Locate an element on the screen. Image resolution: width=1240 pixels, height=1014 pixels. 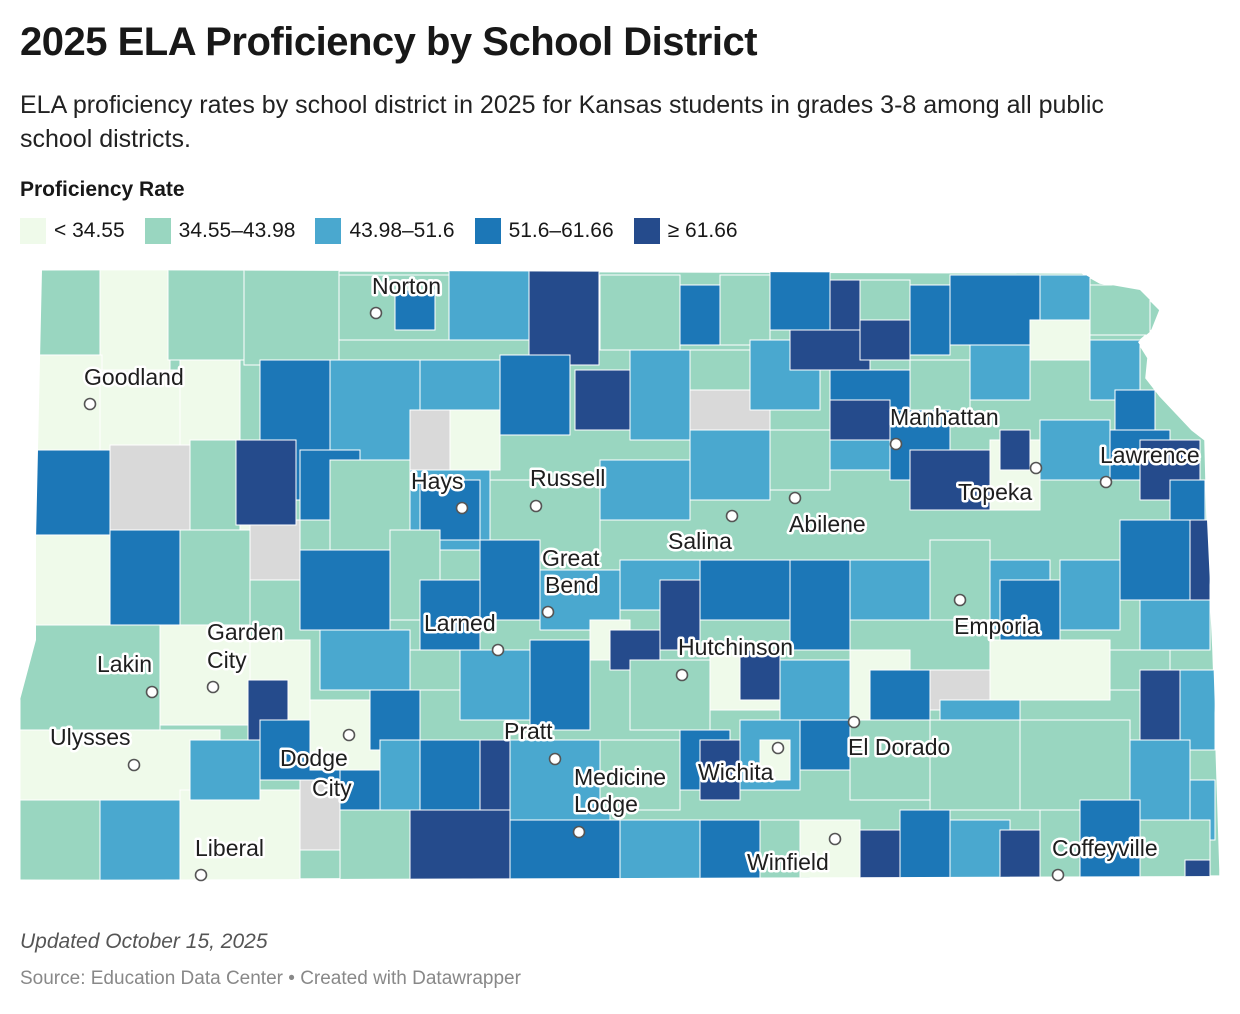
city-marker-dodge is located at coordinates (349, 735).